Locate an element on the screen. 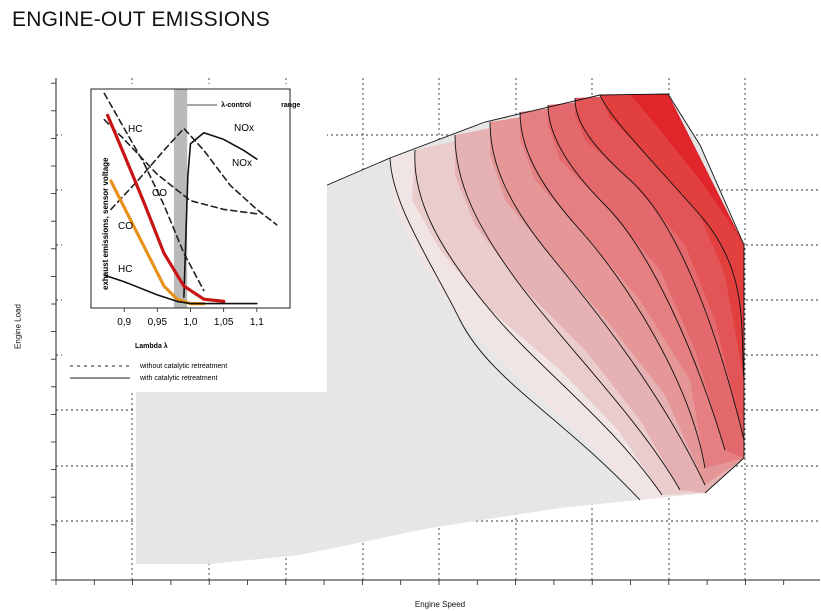 This screenshot has height=611, width=821. inset-series-nox-dashed is located at coordinates (194, 176).